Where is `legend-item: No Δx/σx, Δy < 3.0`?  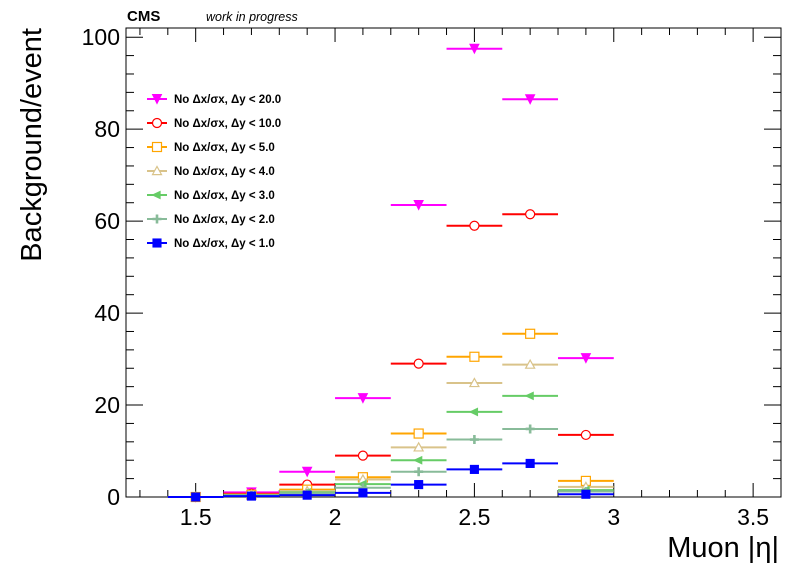 legend-item: No Δx/σx, Δy < 3.0 is located at coordinates (211, 196).